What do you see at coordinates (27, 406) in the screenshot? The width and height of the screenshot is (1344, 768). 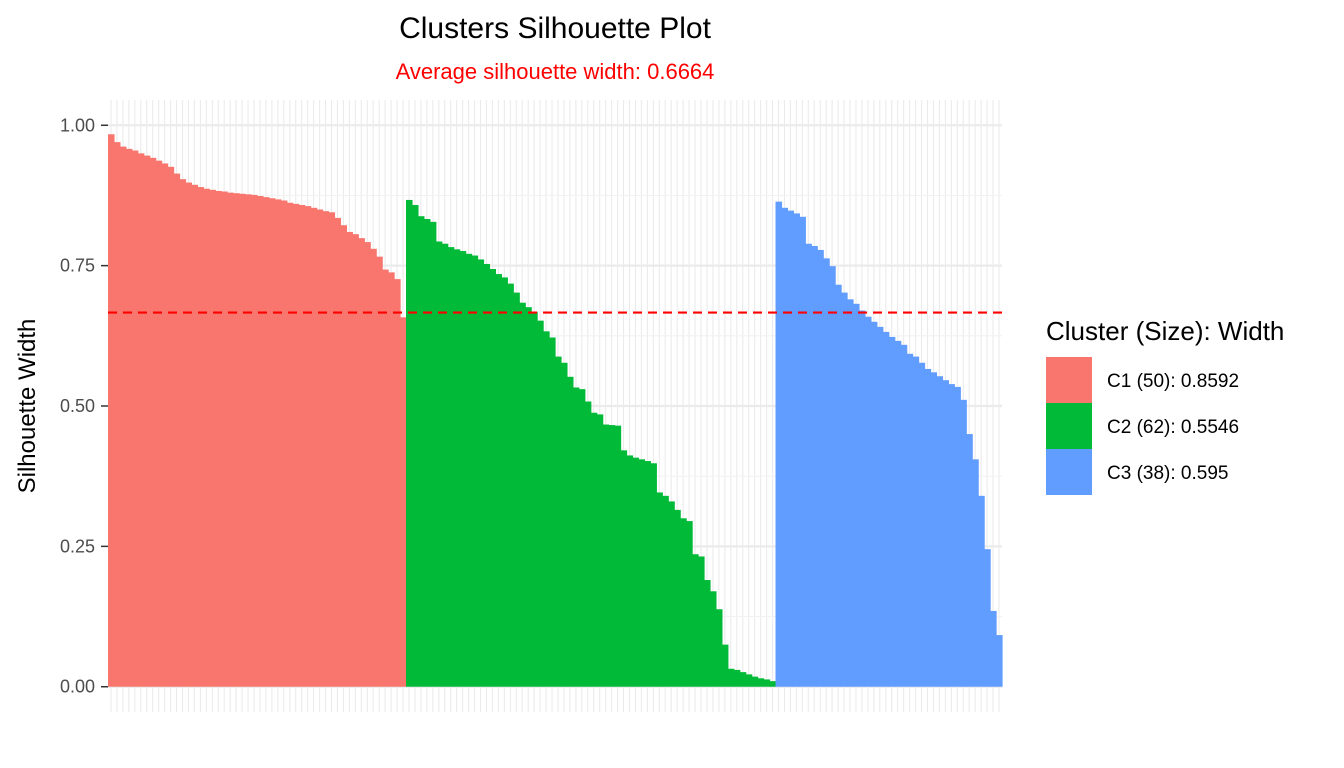 I see `y-axis-title: Silhouette Width` at bounding box center [27, 406].